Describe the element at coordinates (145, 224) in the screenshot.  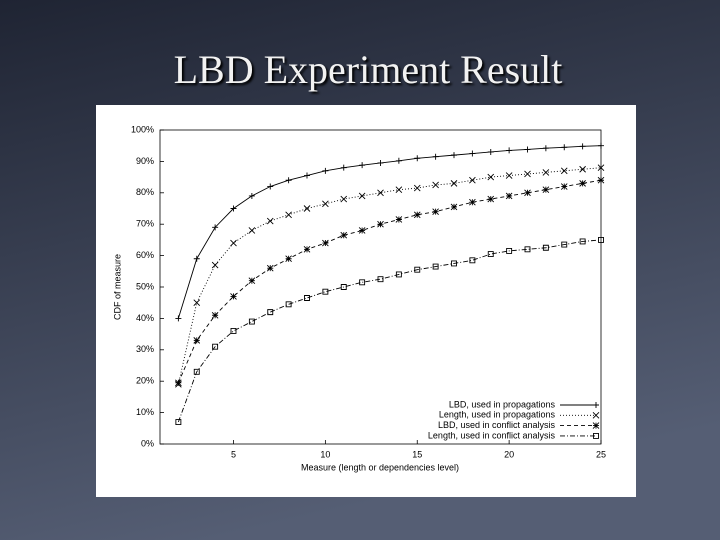
I see `y-tick-label: 70%` at that location.